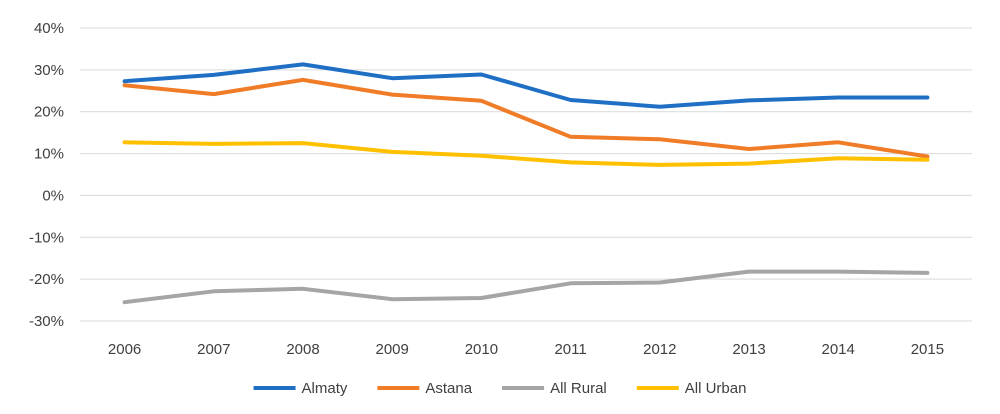 This screenshot has height=414, width=1000. I want to click on legend-item: All Urban, so click(691, 388).